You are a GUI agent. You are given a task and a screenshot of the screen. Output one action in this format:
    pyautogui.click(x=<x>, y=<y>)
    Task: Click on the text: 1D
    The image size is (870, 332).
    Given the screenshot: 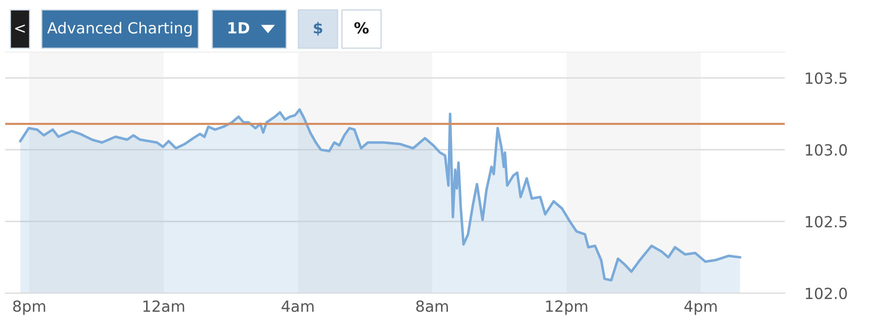 What is the action you would take?
    pyautogui.click(x=239, y=28)
    